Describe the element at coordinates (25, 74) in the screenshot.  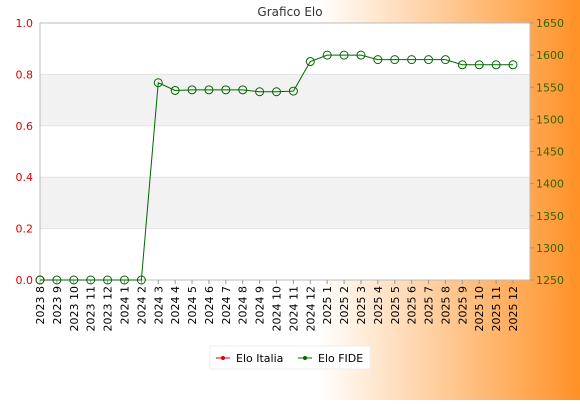
I see `left-tick-label: 0.8` at that location.